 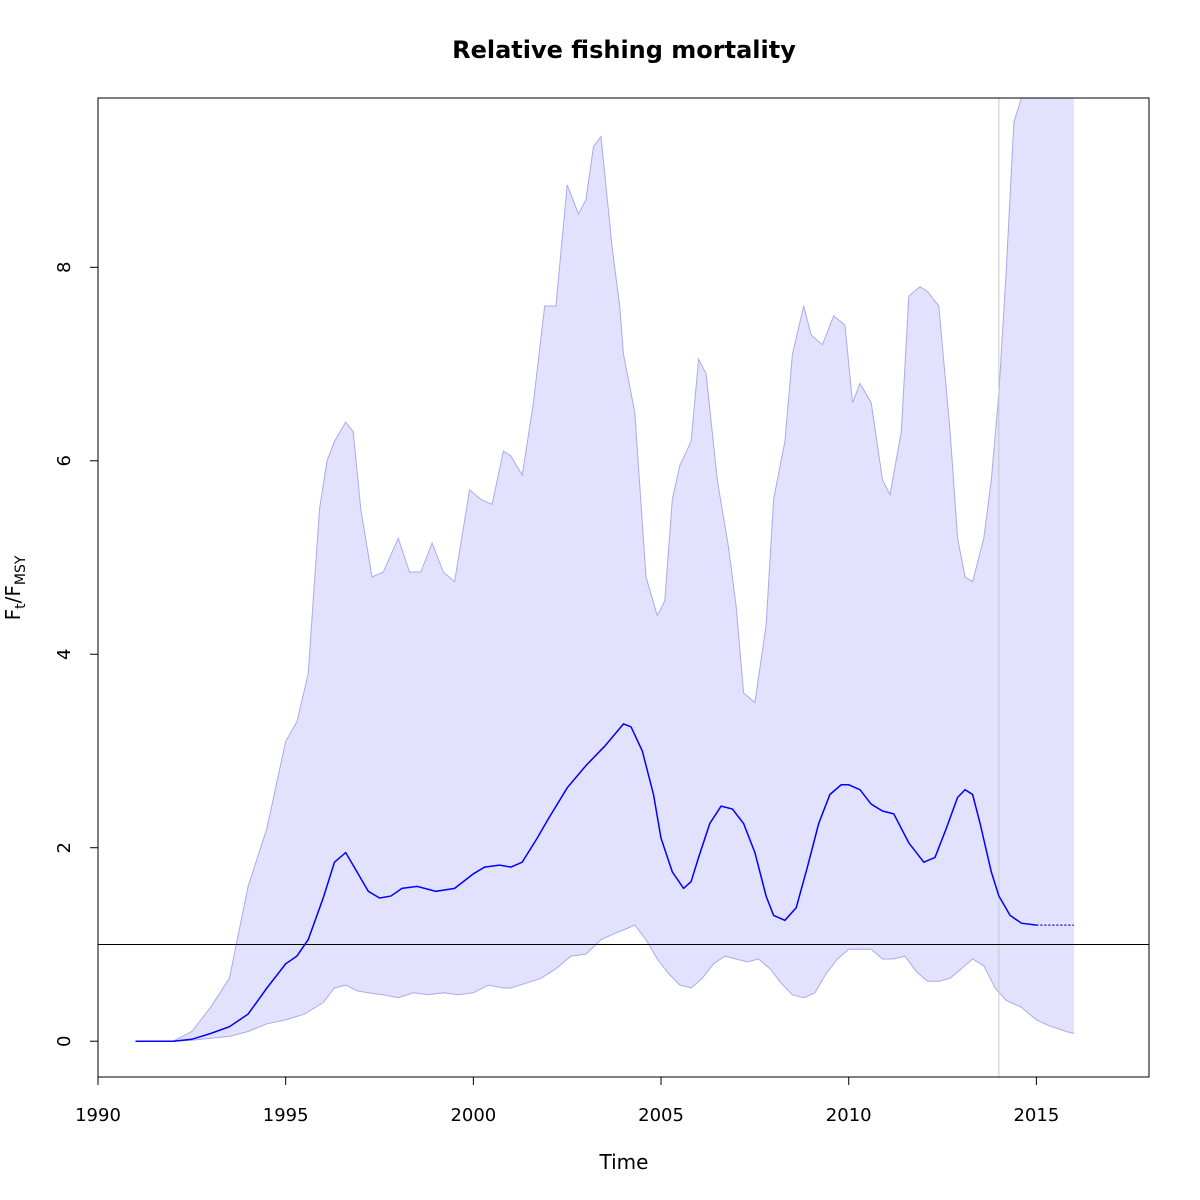 What do you see at coordinates (473, 1115) in the screenshot?
I see `x-tick-label: 2000` at bounding box center [473, 1115].